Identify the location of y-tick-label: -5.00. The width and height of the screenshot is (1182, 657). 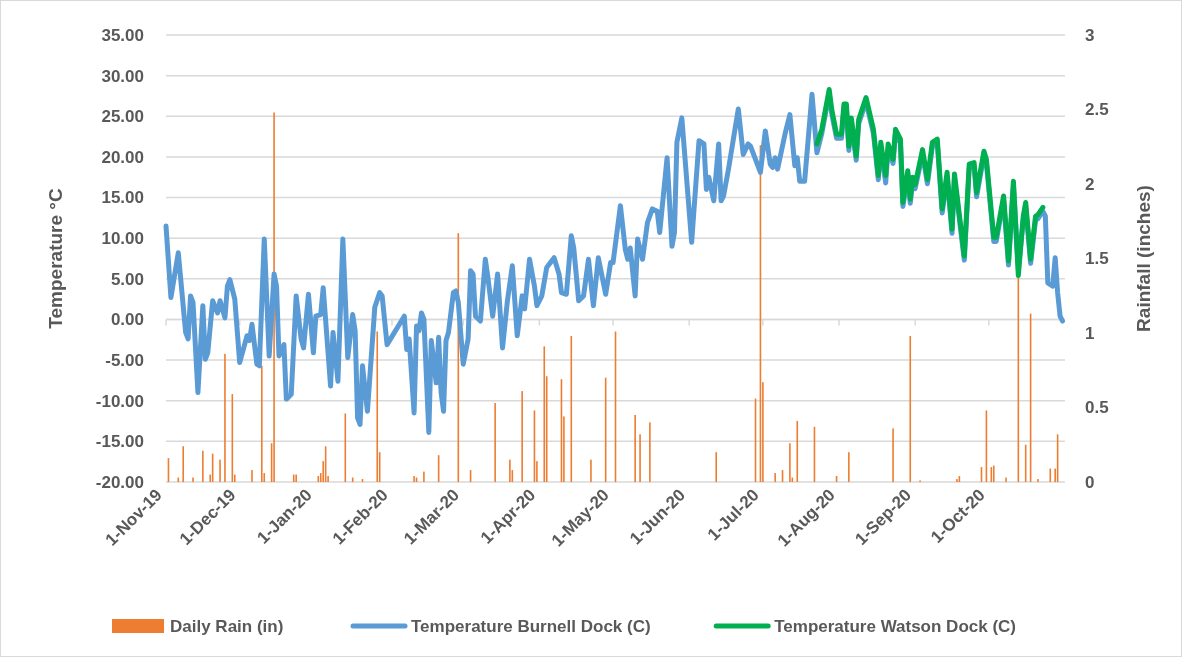
(124, 361).